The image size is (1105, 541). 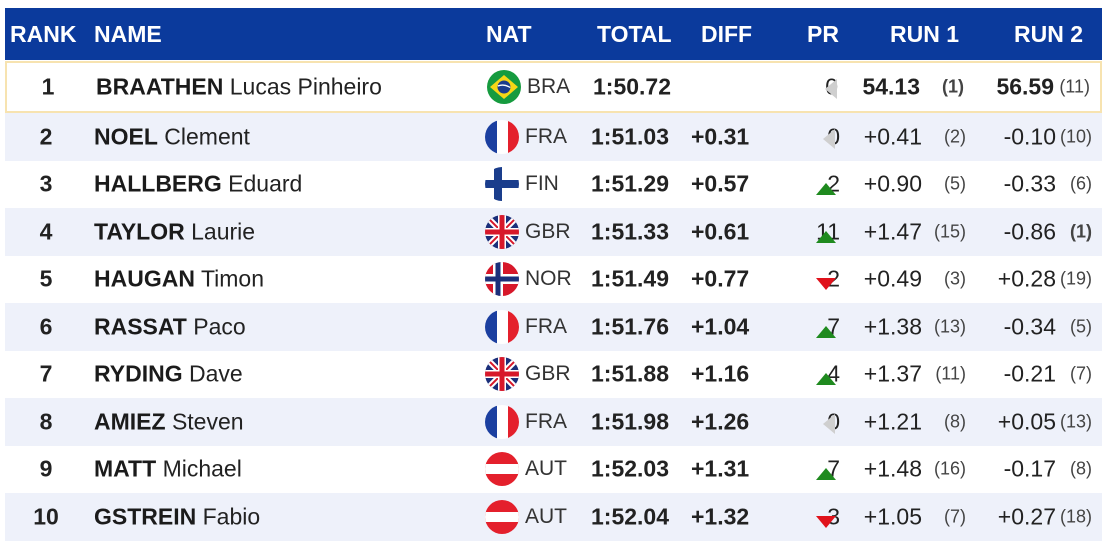 I want to click on athlete-name: MATT Michael, so click(x=168, y=469).